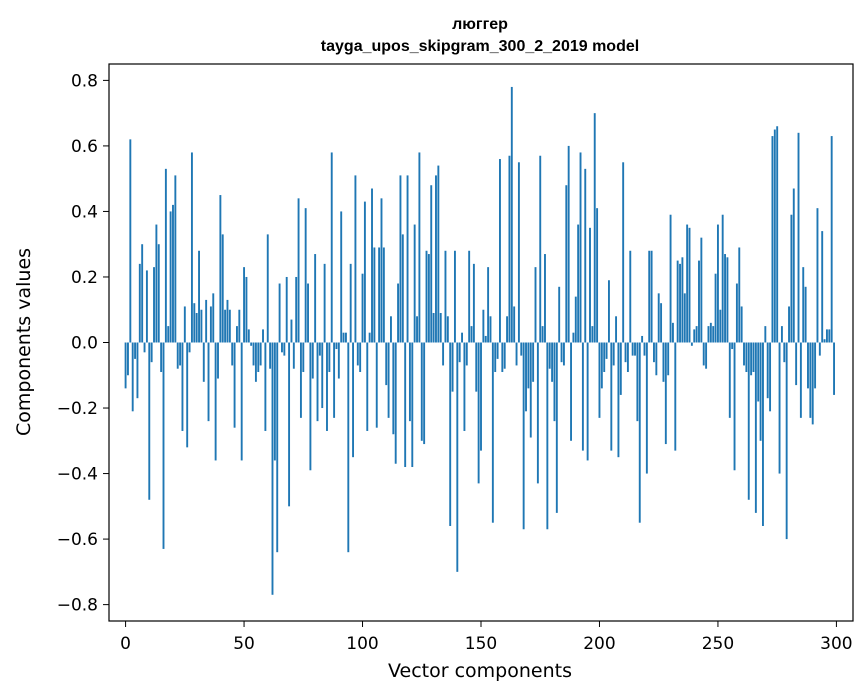 This screenshot has width=867, height=696. I want to click on x-tick-label: 300, so click(836, 644).